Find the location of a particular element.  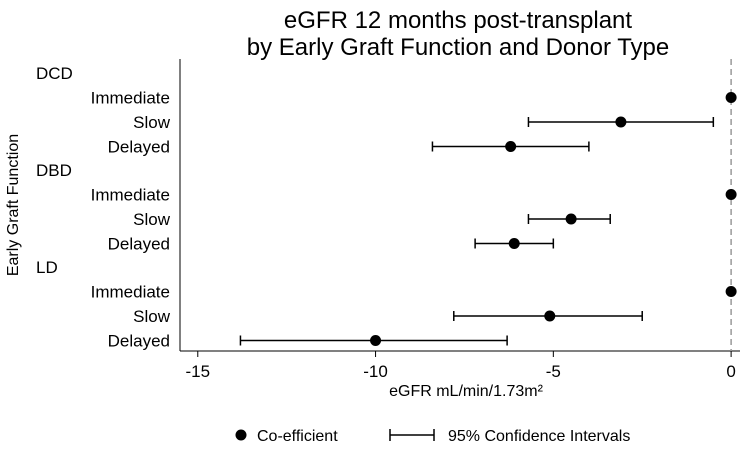

x-ticks-layer: -15 -10 -5 0 is located at coordinates (460, 366).